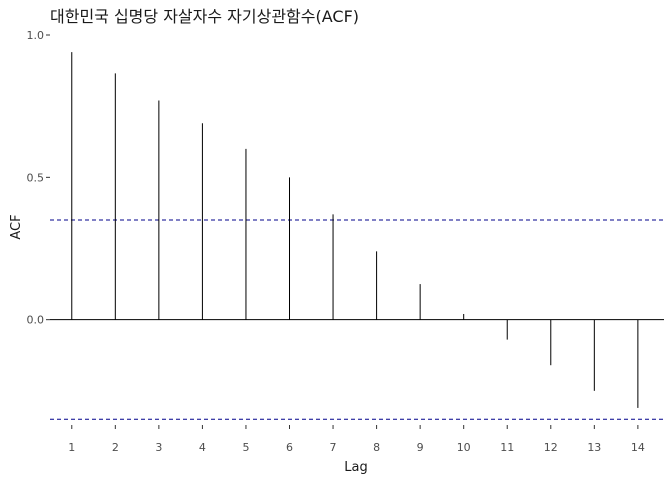  Describe the element at coordinates (594, 447) in the screenshot. I see `x-tick-label: 13` at that location.